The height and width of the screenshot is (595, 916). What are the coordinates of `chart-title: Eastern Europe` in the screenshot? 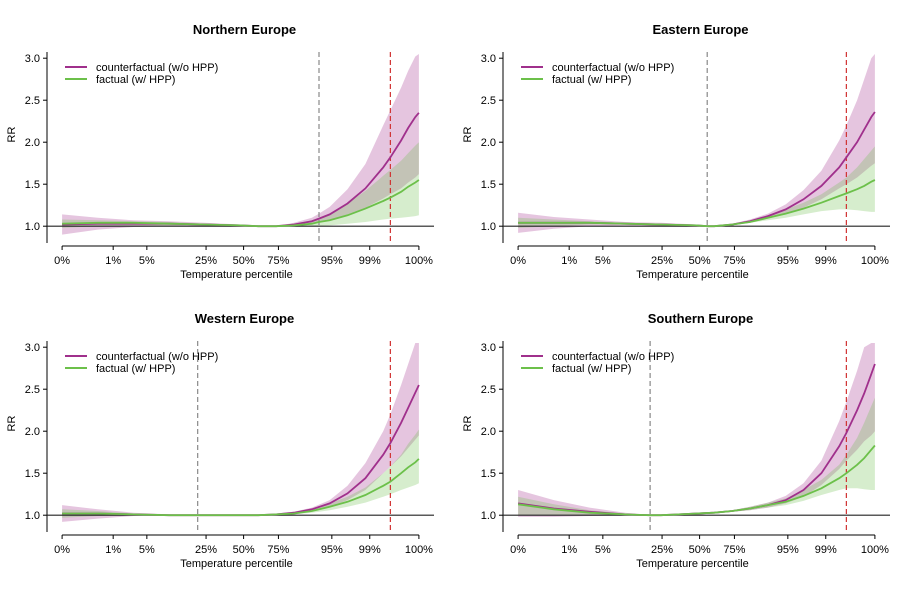 It's located at (700, 29).